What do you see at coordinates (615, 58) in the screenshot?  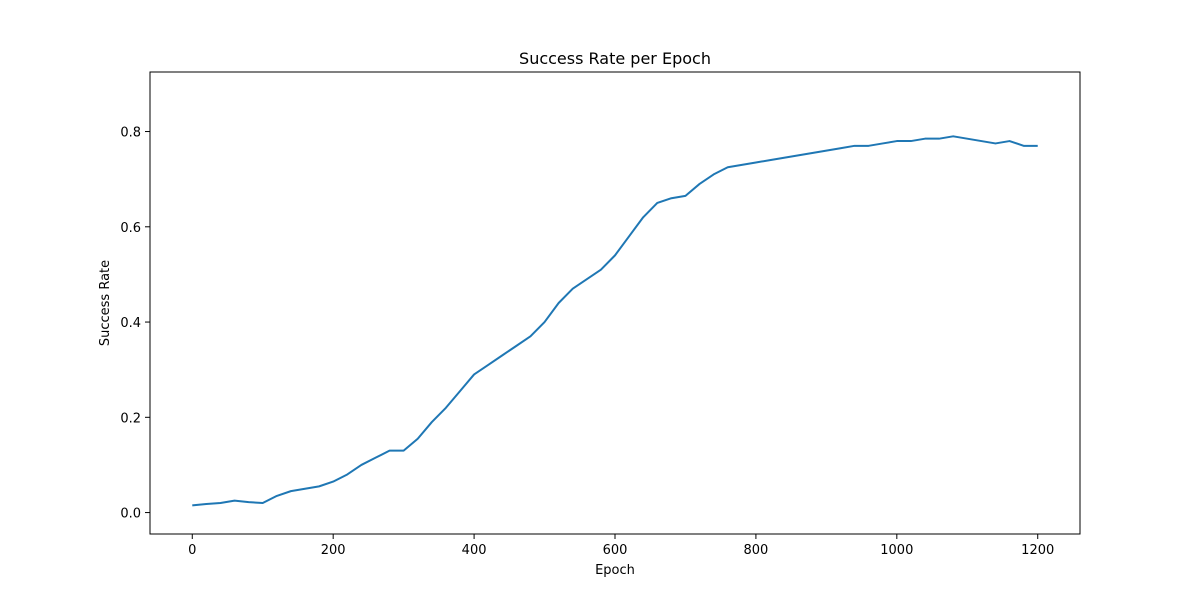 I see `chart-title: Success Rate per Epoch` at bounding box center [615, 58].